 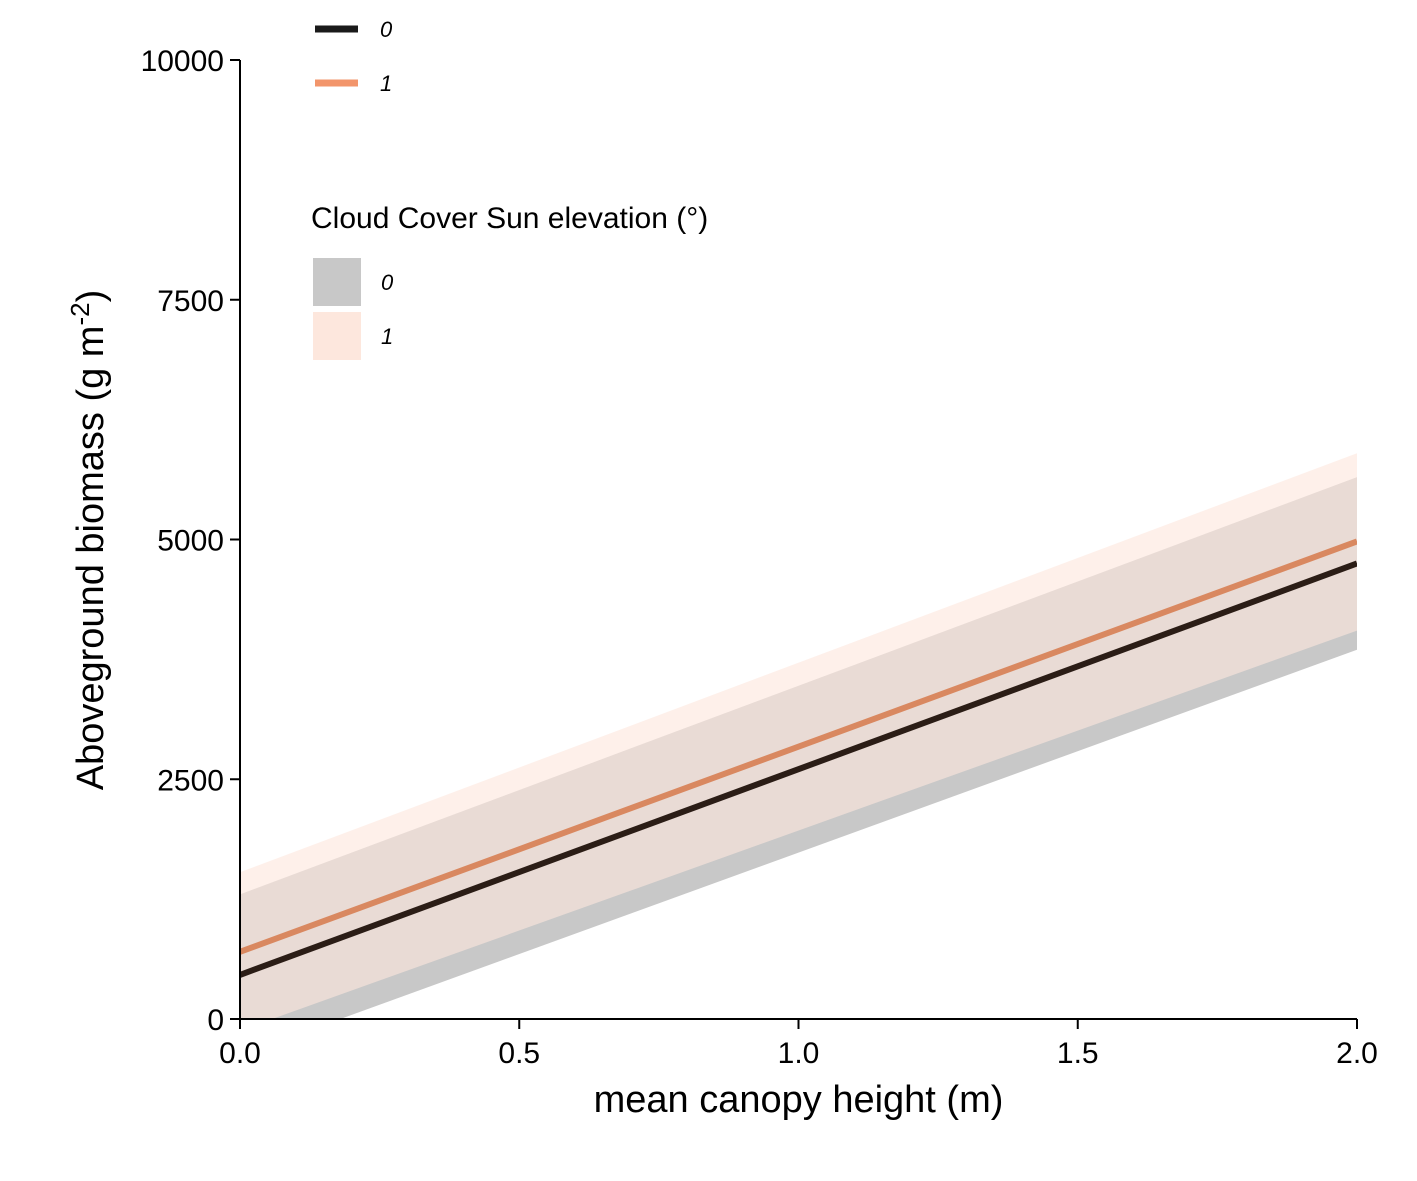 What do you see at coordinates (190, 780) in the screenshot?
I see `y-tick-label: 2500` at bounding box center [190, 780].